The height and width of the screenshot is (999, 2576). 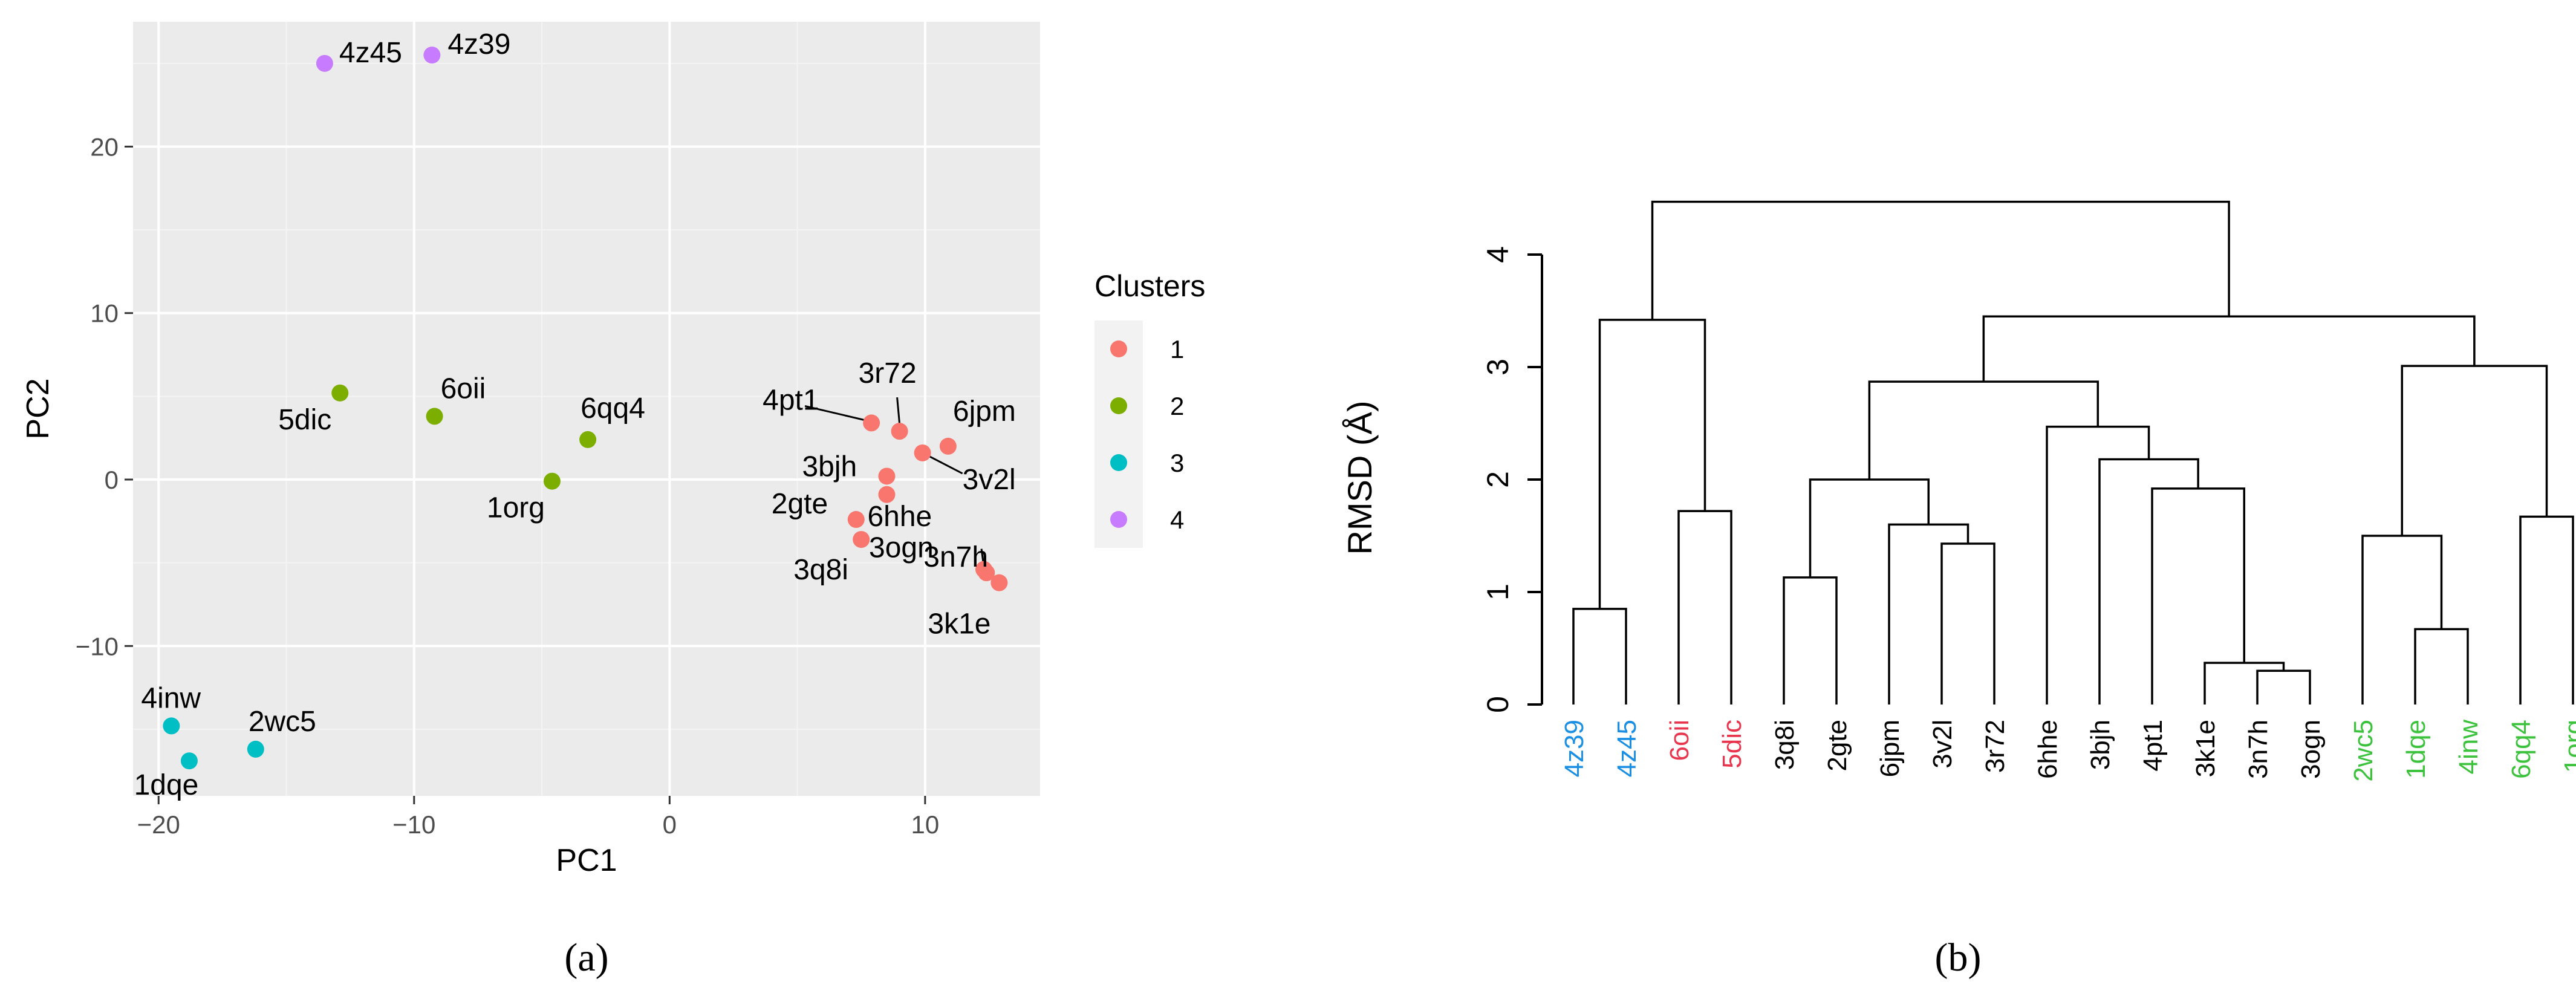 I want to click on leaf-label-4inw: 4inw, so click(x=2468, y=748).